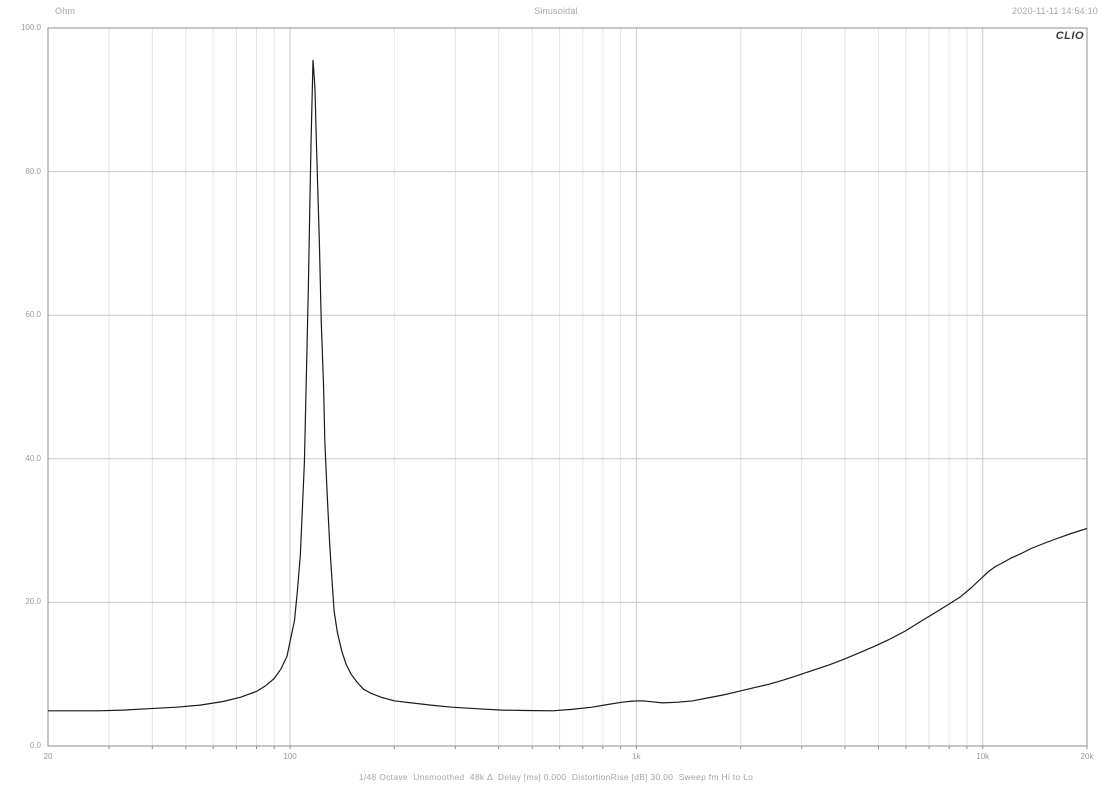  What do you see at coordinates (636, 756) in the screenshot?
I see `x-tick-label: 1k` at bounding box center [636, 756].